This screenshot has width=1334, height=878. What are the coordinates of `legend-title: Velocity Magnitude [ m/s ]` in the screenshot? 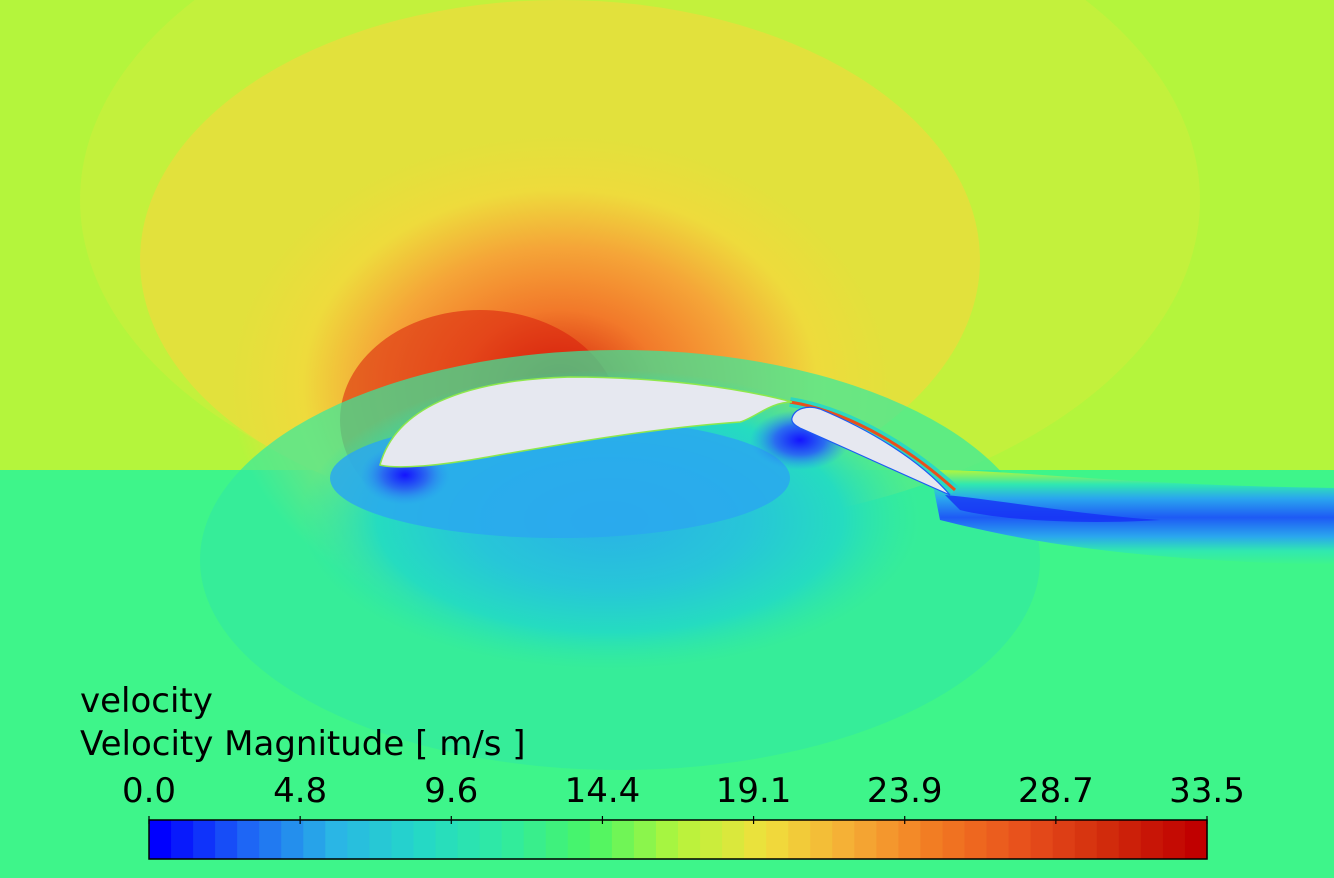 It's located at (303, 744).